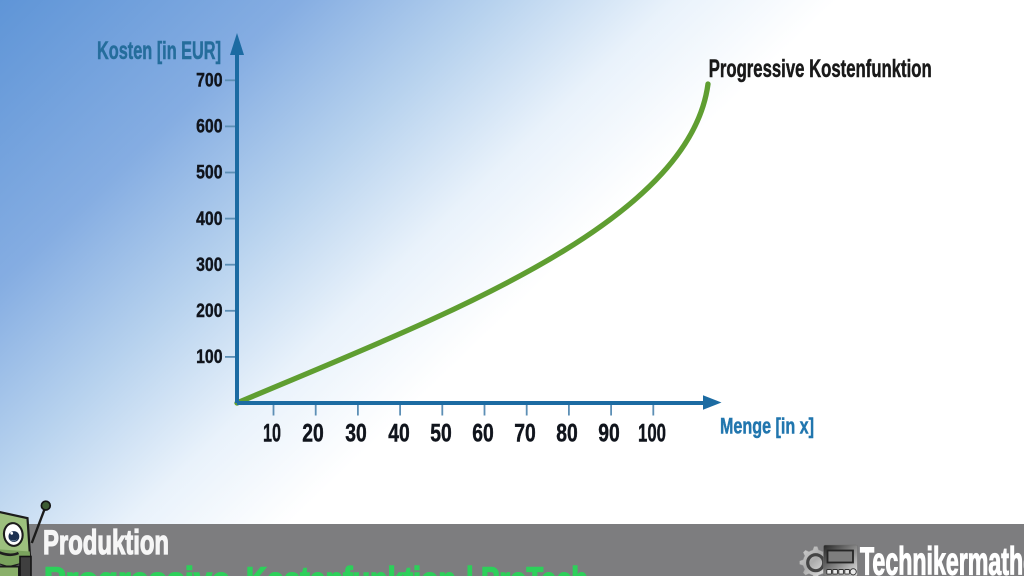  What do you see at coordinates (209, 81) in the screenshot?
I see `svg-text: 700` at bounding box center [209, 81].